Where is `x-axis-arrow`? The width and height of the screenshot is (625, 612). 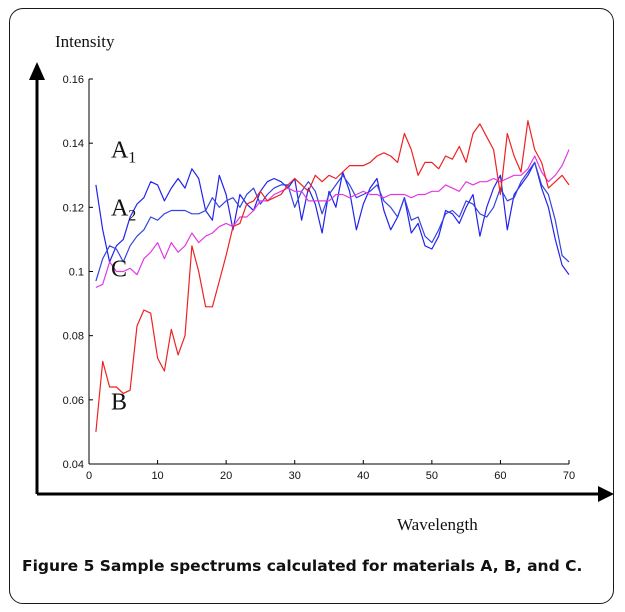
x-axis-arrow is located at coordinates (606, 494).